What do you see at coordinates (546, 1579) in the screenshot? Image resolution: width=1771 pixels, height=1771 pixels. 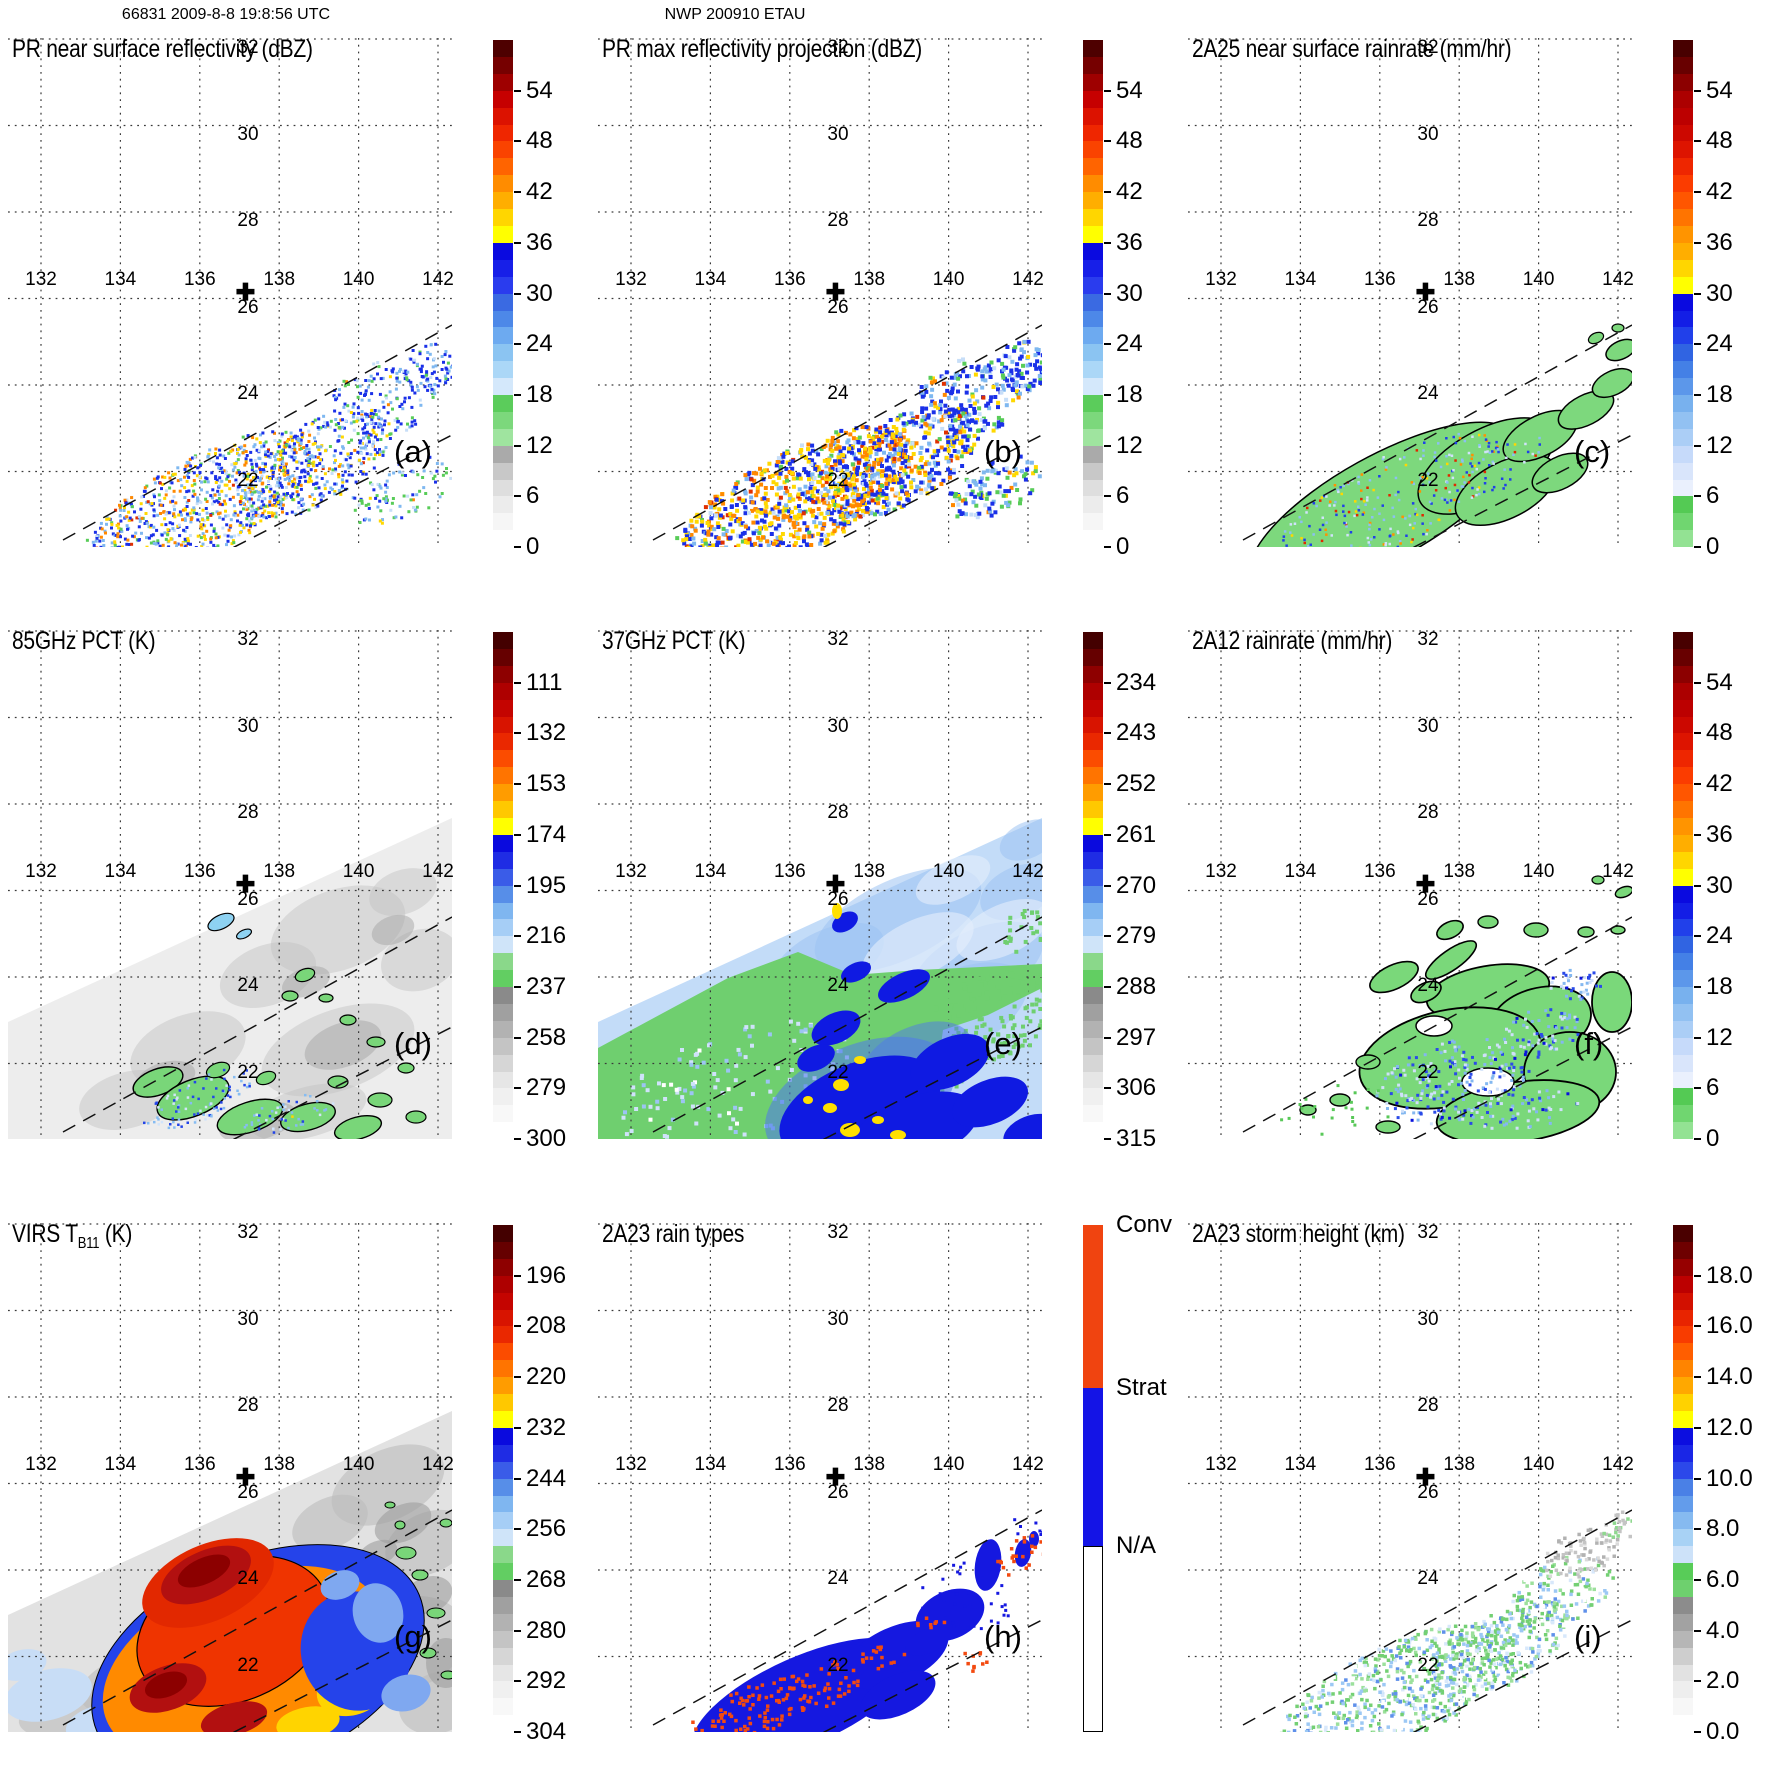 I see `colorbar-tick-label: 268` at bounding box center [546, 1579].